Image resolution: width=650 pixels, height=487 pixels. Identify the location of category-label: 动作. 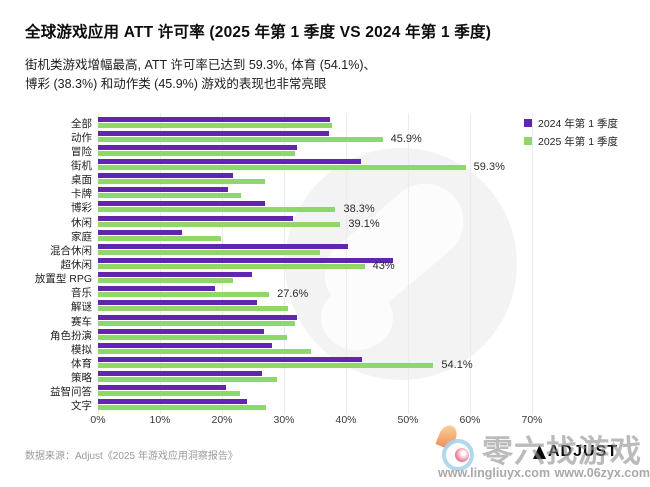
(81, 137).